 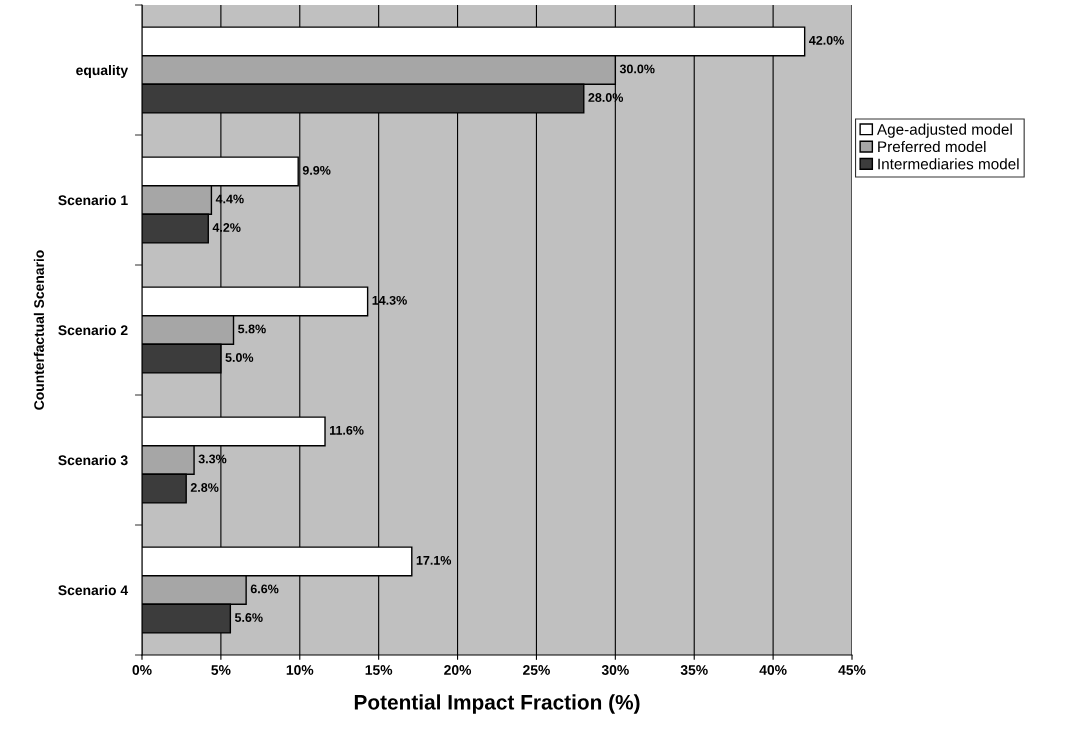 I want to click on legend-label: Age-adjusted model, so click(x=944, y=130).